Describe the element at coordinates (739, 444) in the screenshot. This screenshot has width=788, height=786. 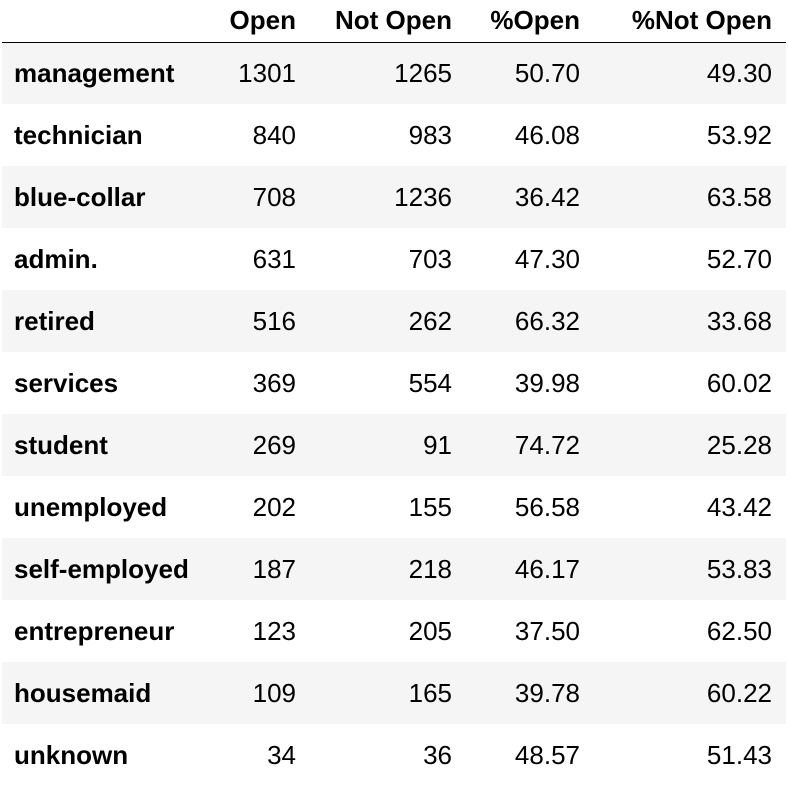
I see `cell-pct-not-open: 25.28` at that location.